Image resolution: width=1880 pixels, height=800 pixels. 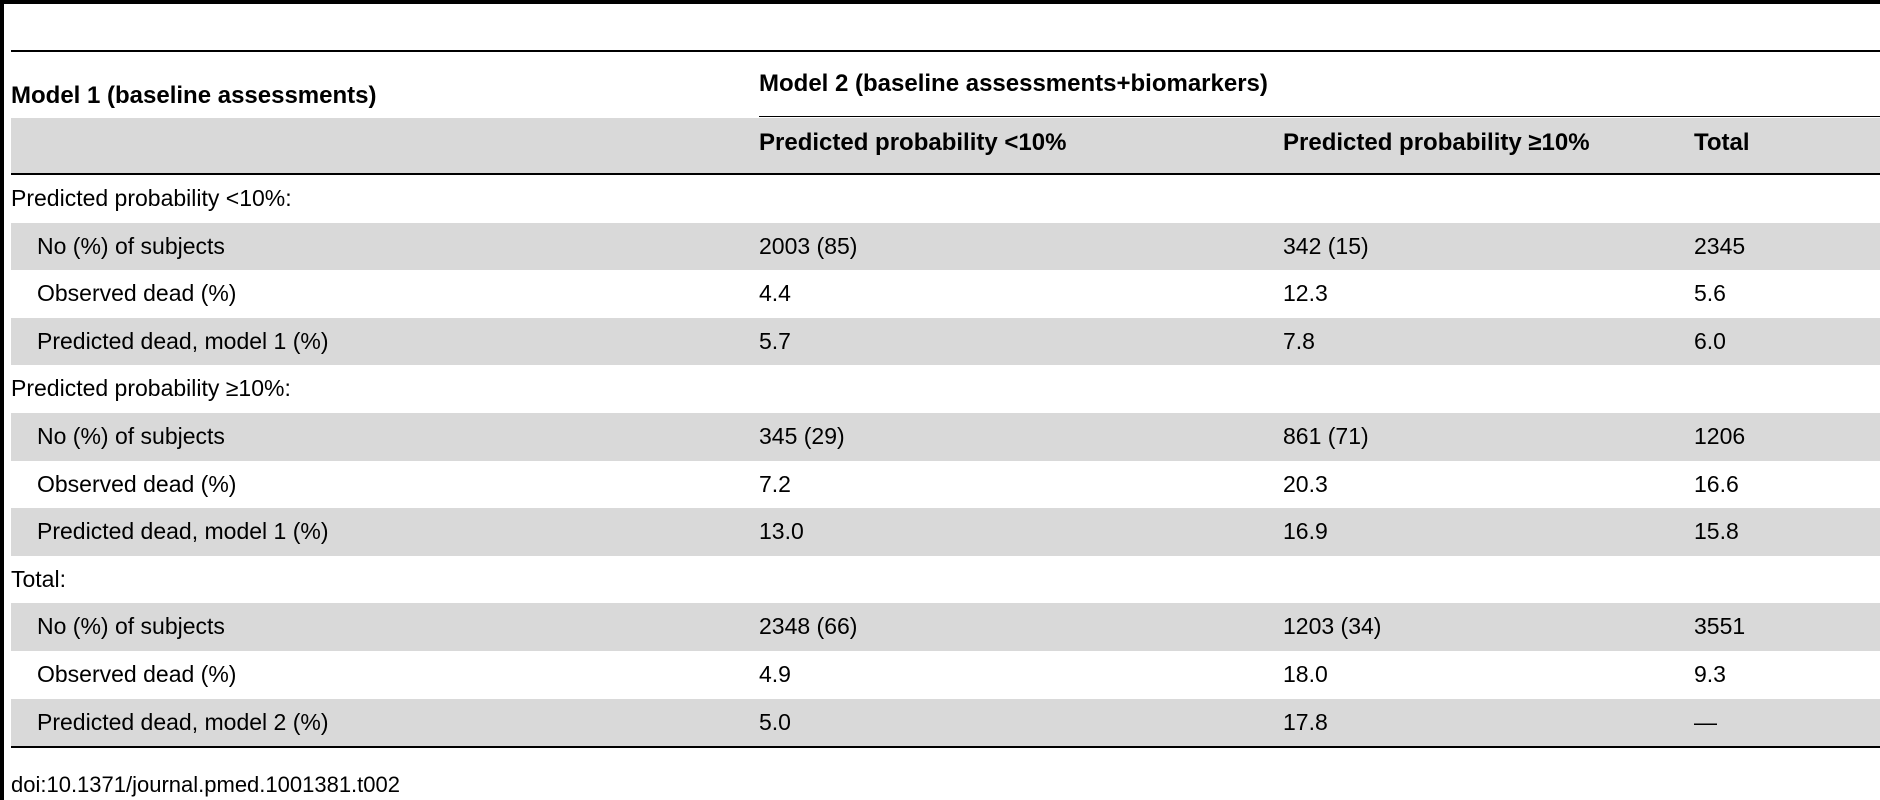 I want to click on col-header-ge10: Predicted probability ≥10%, so click(x=1436, y=142).